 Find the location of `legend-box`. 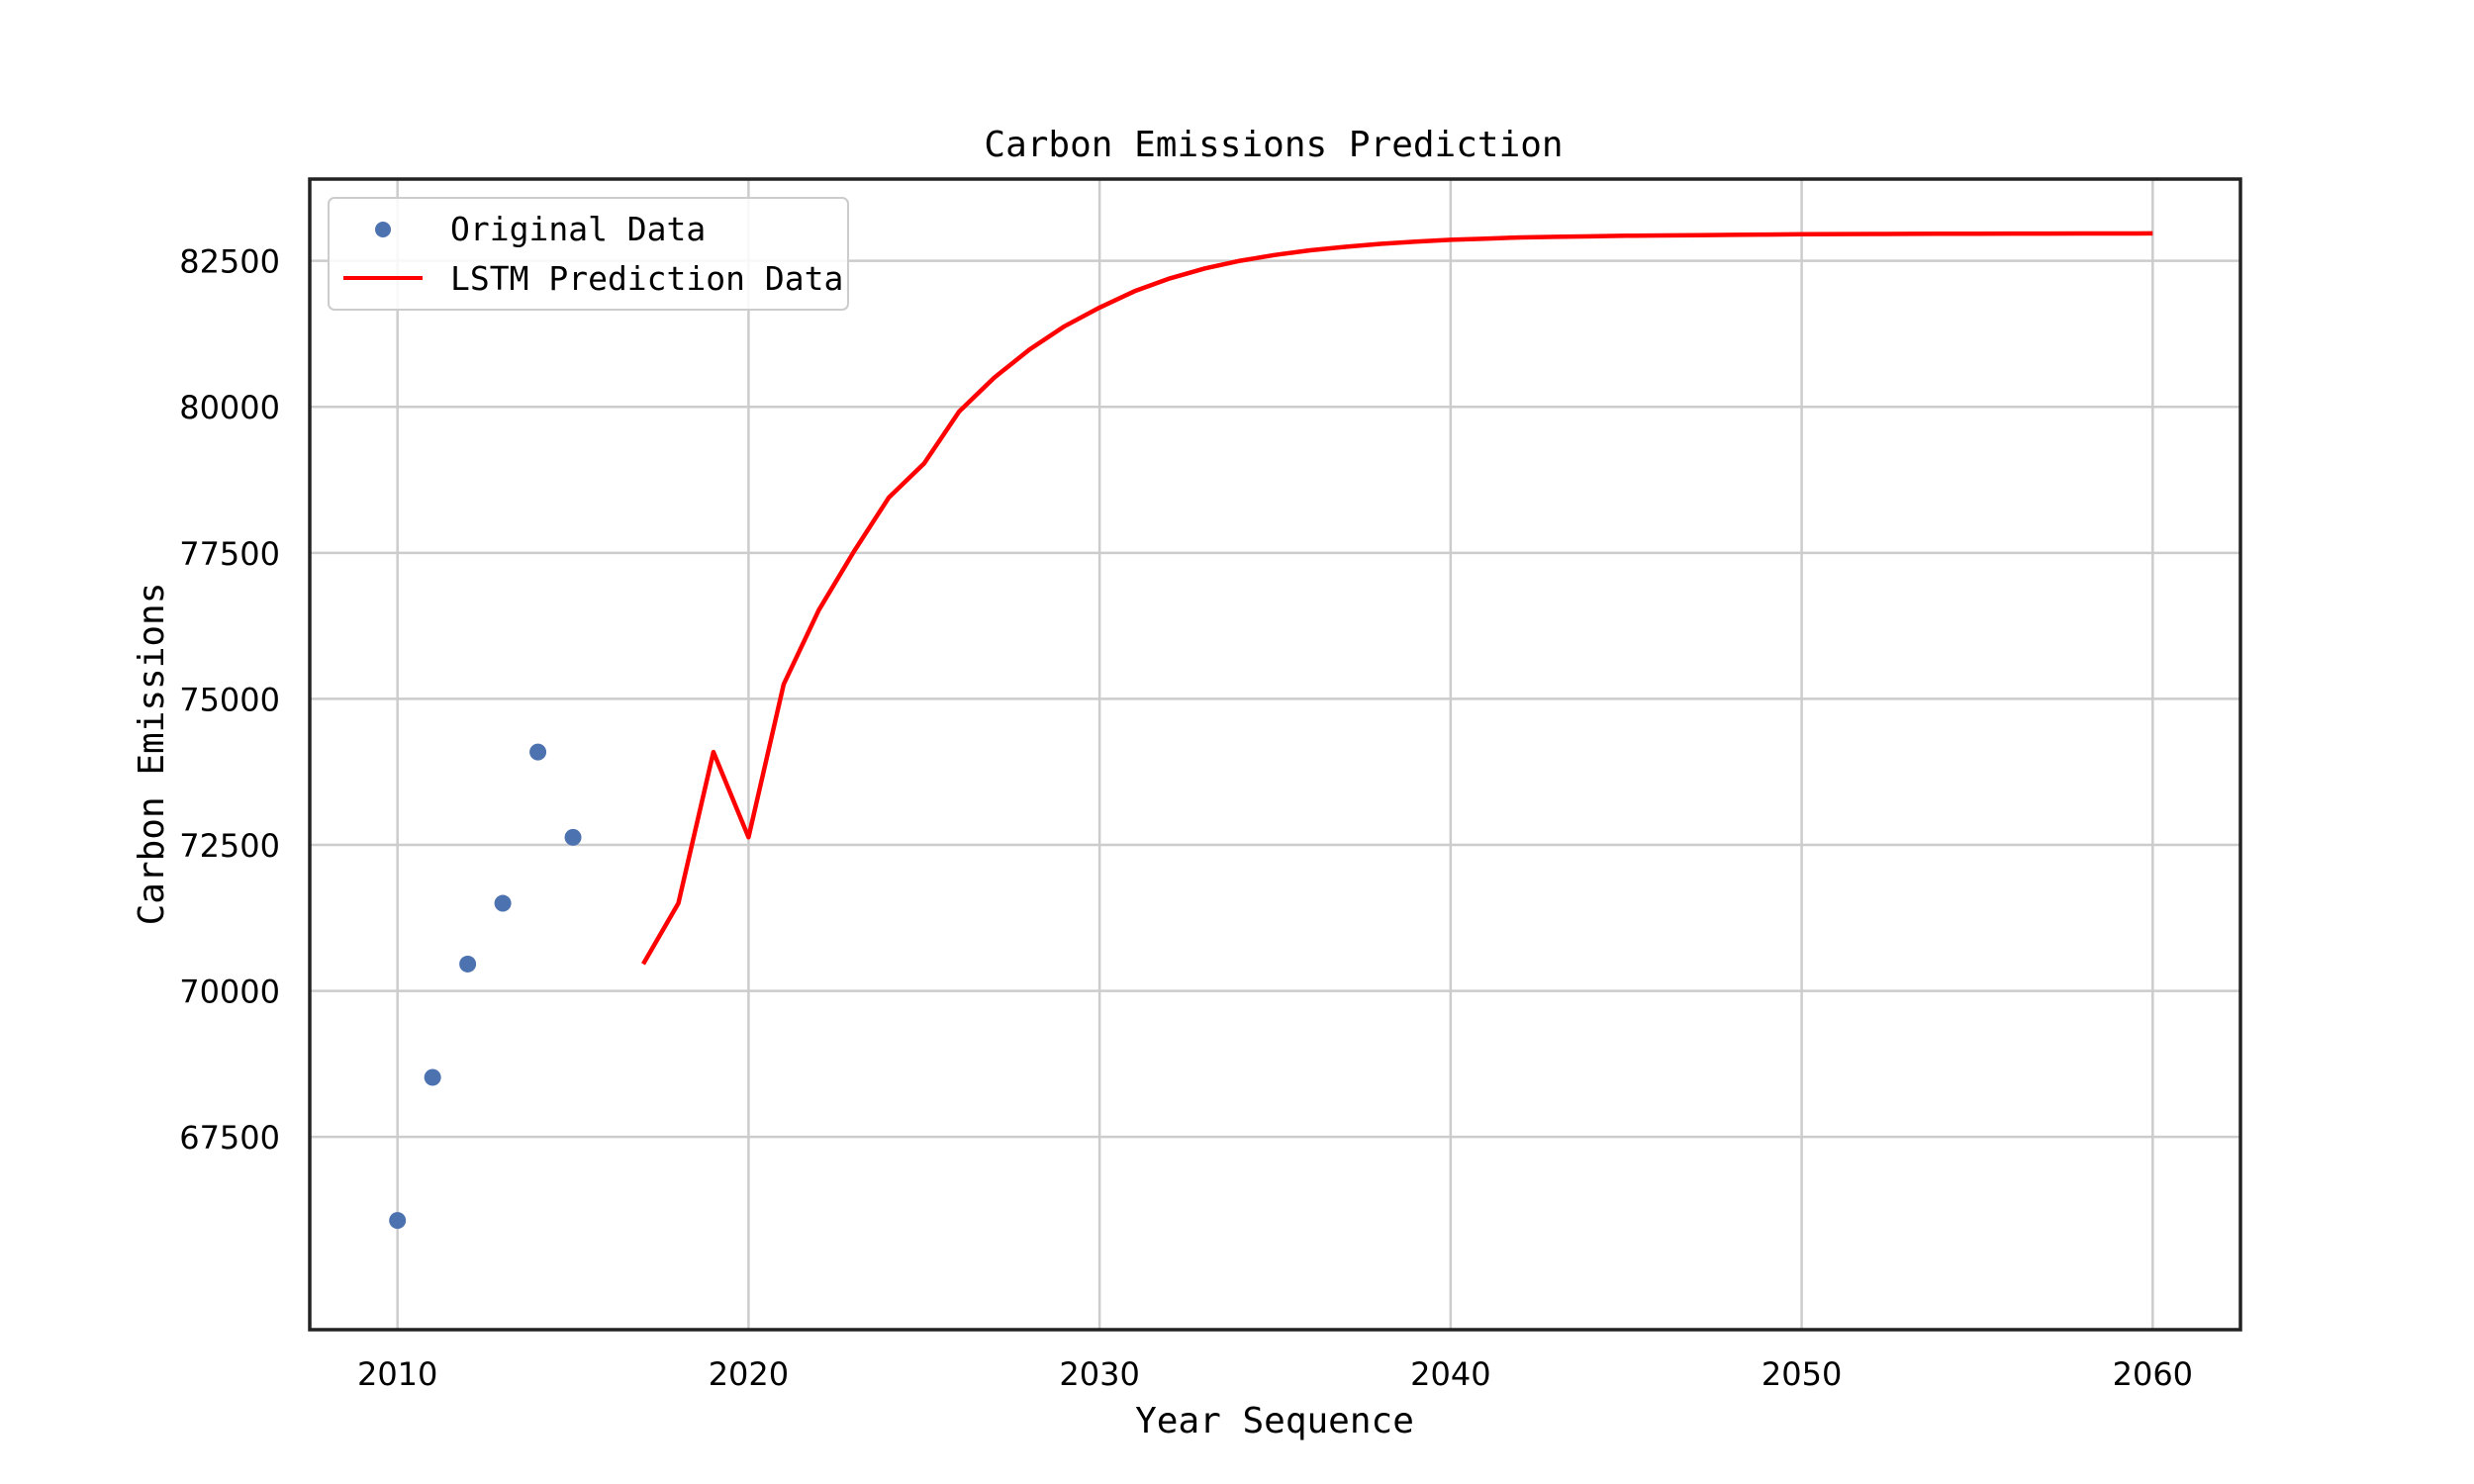

legend-box is located at coordinates (588, 254).